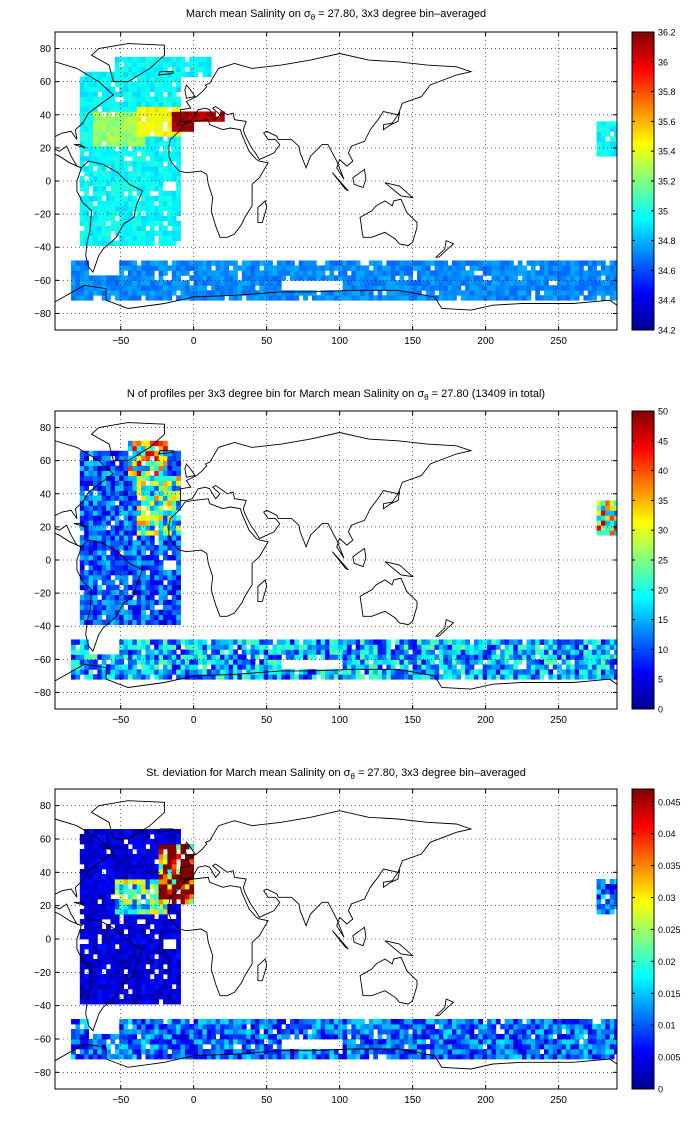 This screenshot has width=696, height=1140. I want to click on y-tick-label: −40, so click(42, 248).